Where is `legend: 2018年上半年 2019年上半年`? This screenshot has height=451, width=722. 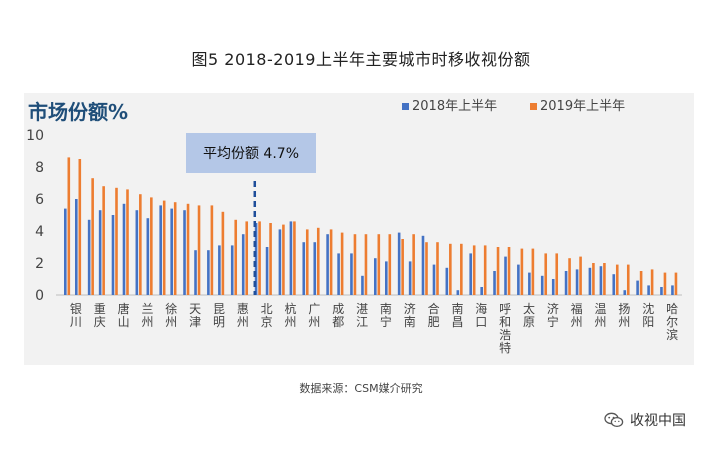 legend: 2018年上半年 2019年上半年 is located at coordinates (513, 106).